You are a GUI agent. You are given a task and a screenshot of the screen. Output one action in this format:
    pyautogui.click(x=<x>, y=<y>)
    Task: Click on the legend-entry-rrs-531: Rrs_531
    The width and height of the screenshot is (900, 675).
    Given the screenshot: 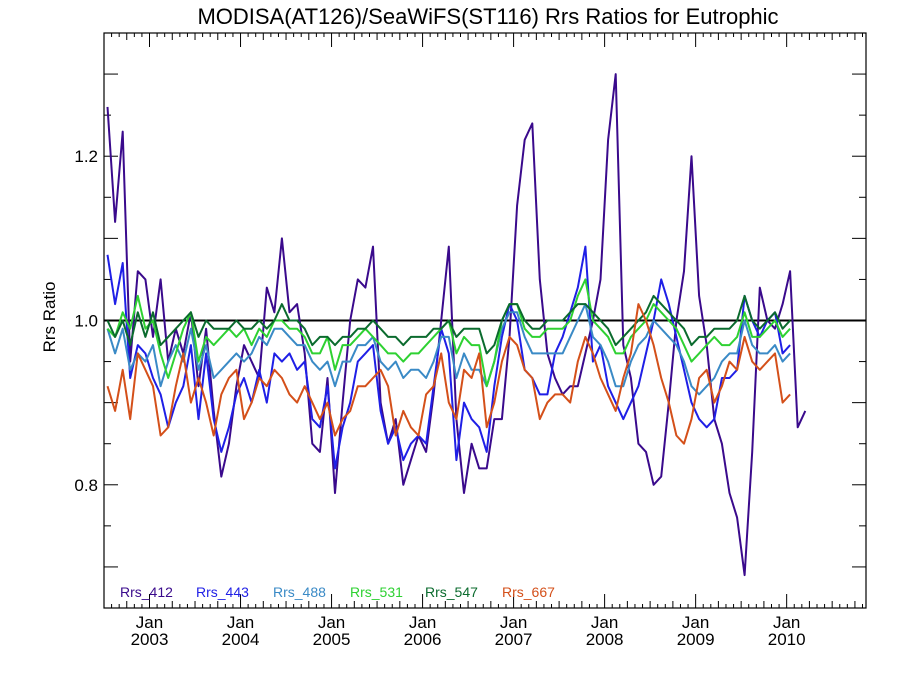 What is the action you would take?
    pyautogui.click(x=376, y=592)
    